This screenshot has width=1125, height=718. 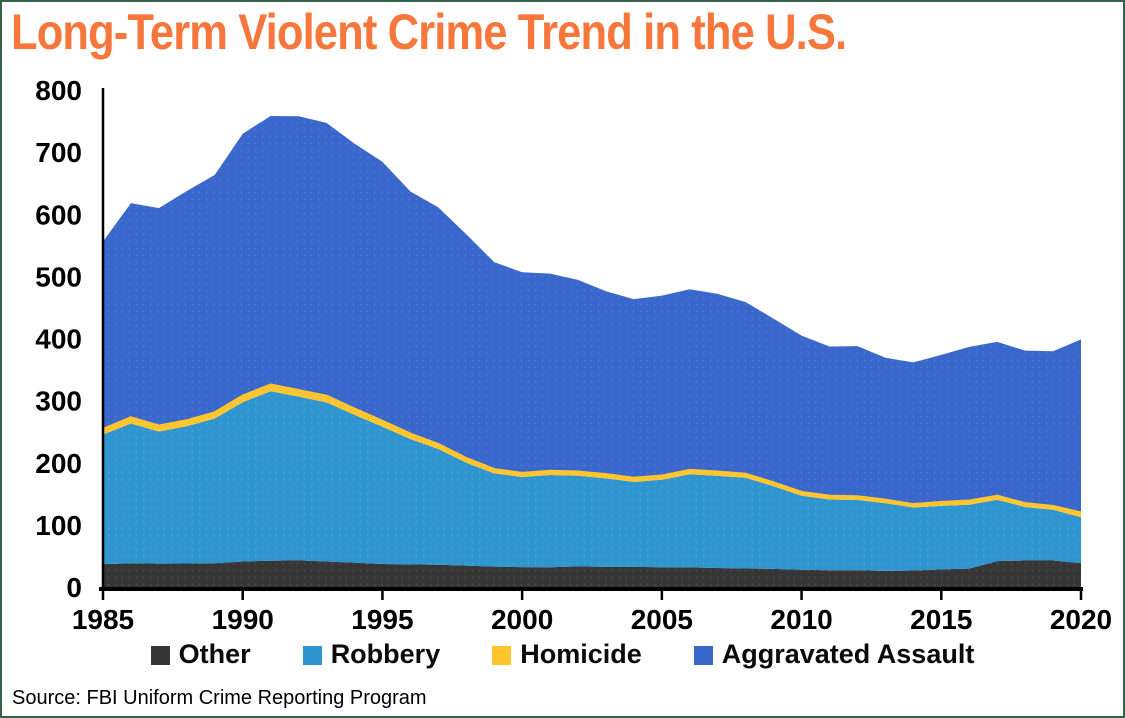 I want to click on legend-swatch-robbery, so click(x=312, y=655).